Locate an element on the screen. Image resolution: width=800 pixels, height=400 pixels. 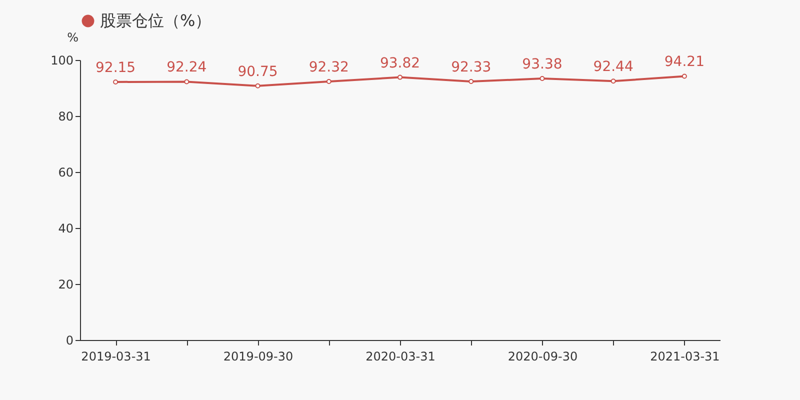
data-label: 92.32 is located at coordinates (328, 68).